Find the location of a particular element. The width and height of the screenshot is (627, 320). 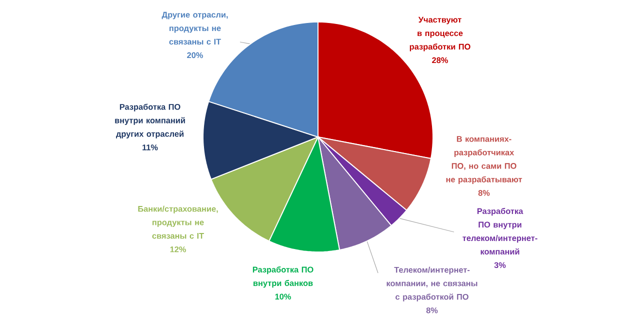

slice-label: Разработка ПО внутри банков is located at coordinates (283, 277).